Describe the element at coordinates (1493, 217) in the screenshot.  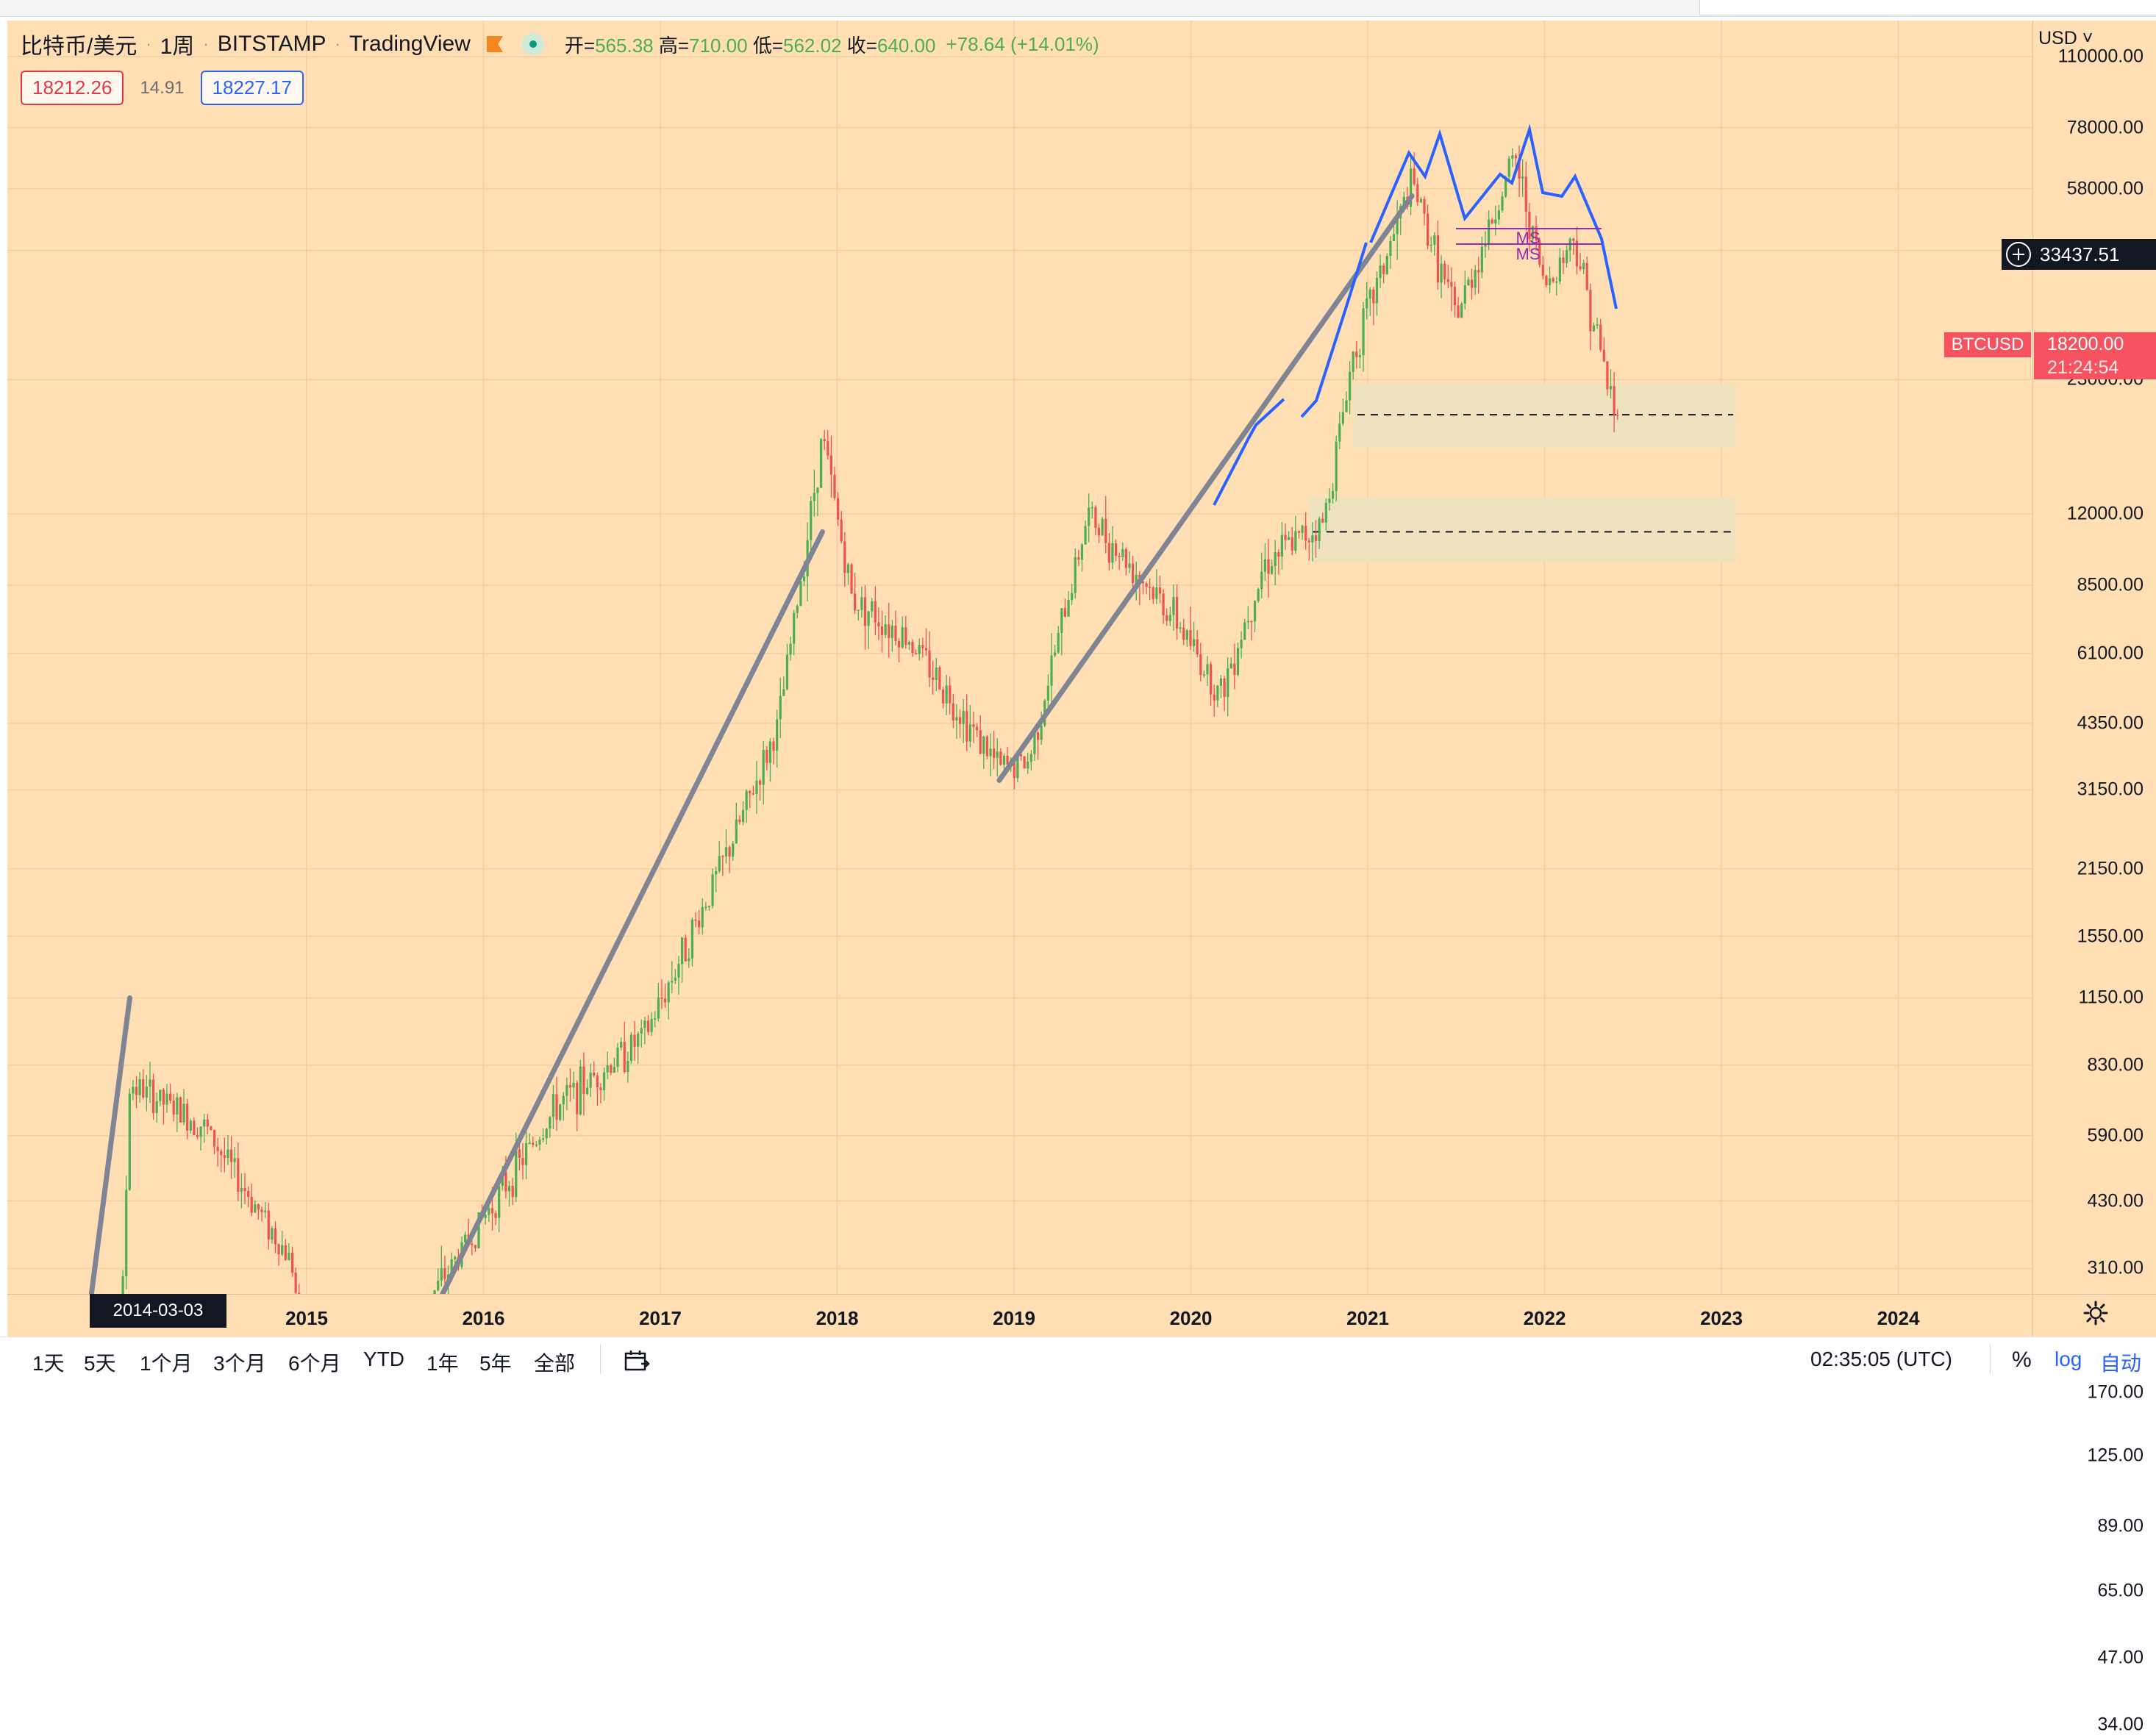
I see `pattern-zigzag` at that location.